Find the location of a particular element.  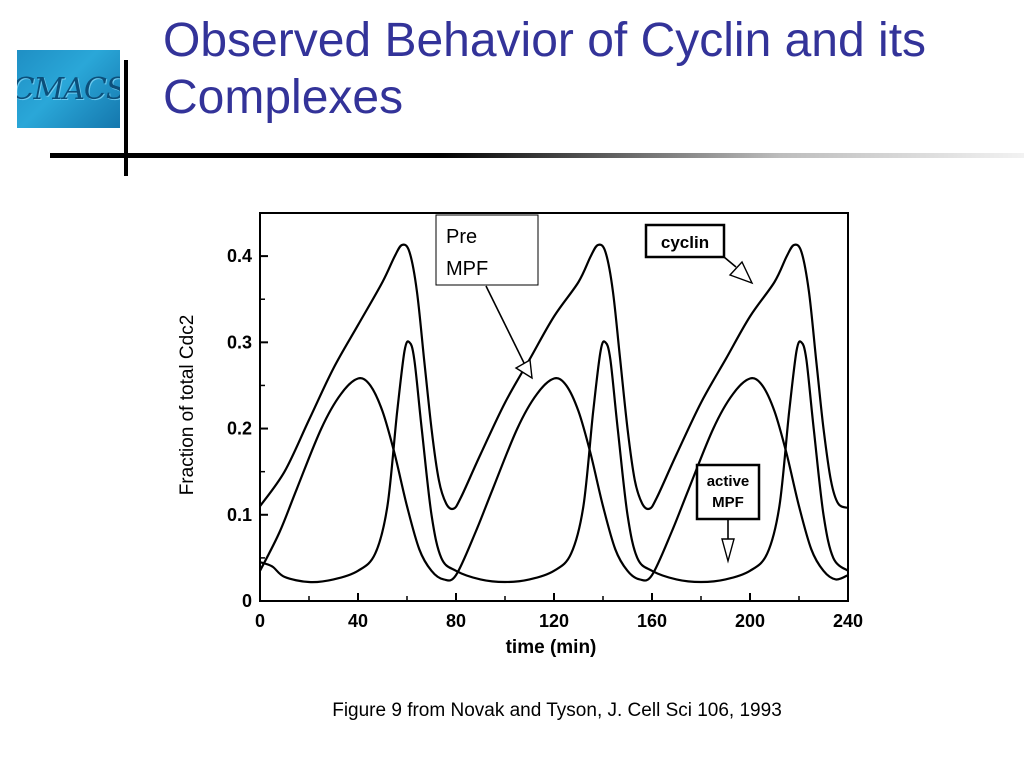

pre-mpf-label-box is located at coordinates (487, 250).